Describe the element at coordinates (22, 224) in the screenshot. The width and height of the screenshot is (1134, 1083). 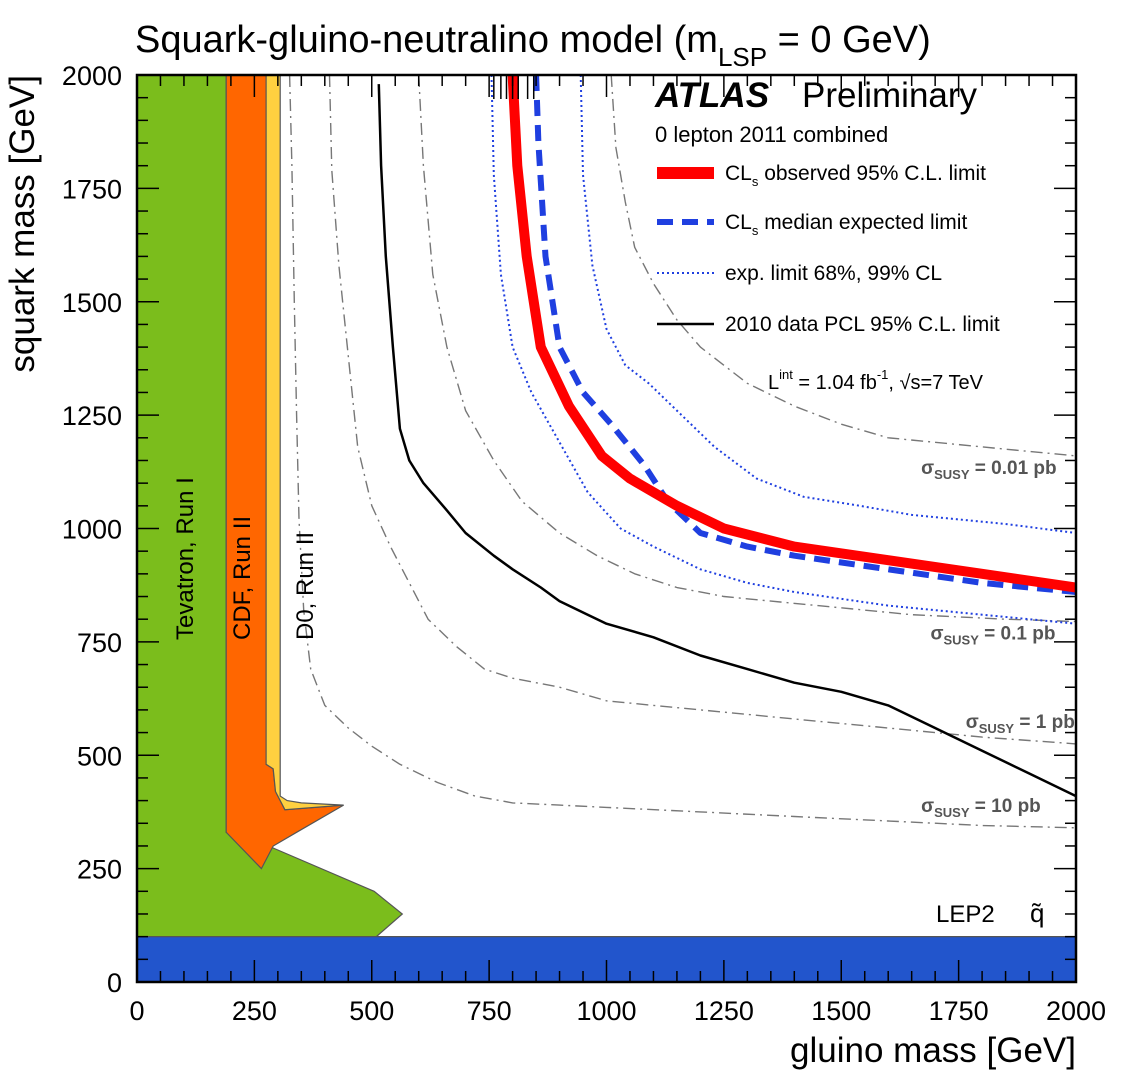
I see `y-axis-title: squark mass [GeV]` at that location.